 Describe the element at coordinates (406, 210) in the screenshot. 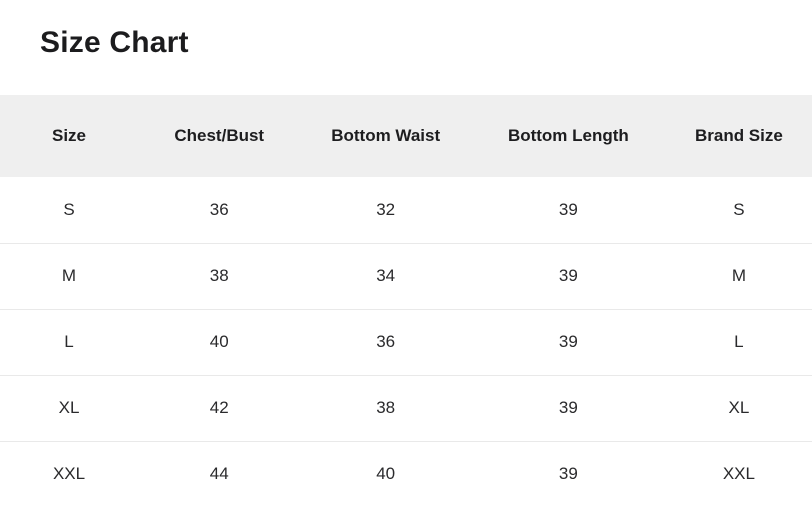

I see `table-row-s: S 36 32 39 S` at that location.